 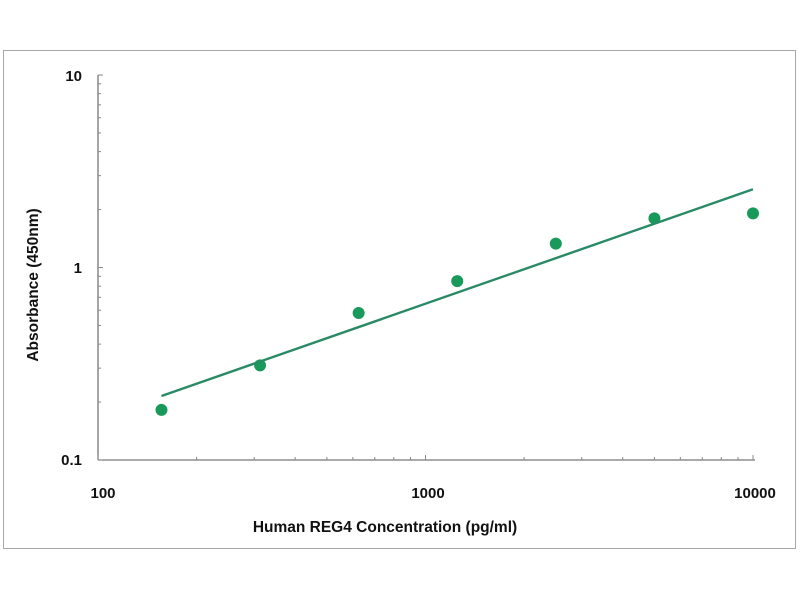 What do you see at coordinates (71, 460) in the screenshot?
I see `y-tick-label-0.1: 0.1` at bounding box center [71, 460].